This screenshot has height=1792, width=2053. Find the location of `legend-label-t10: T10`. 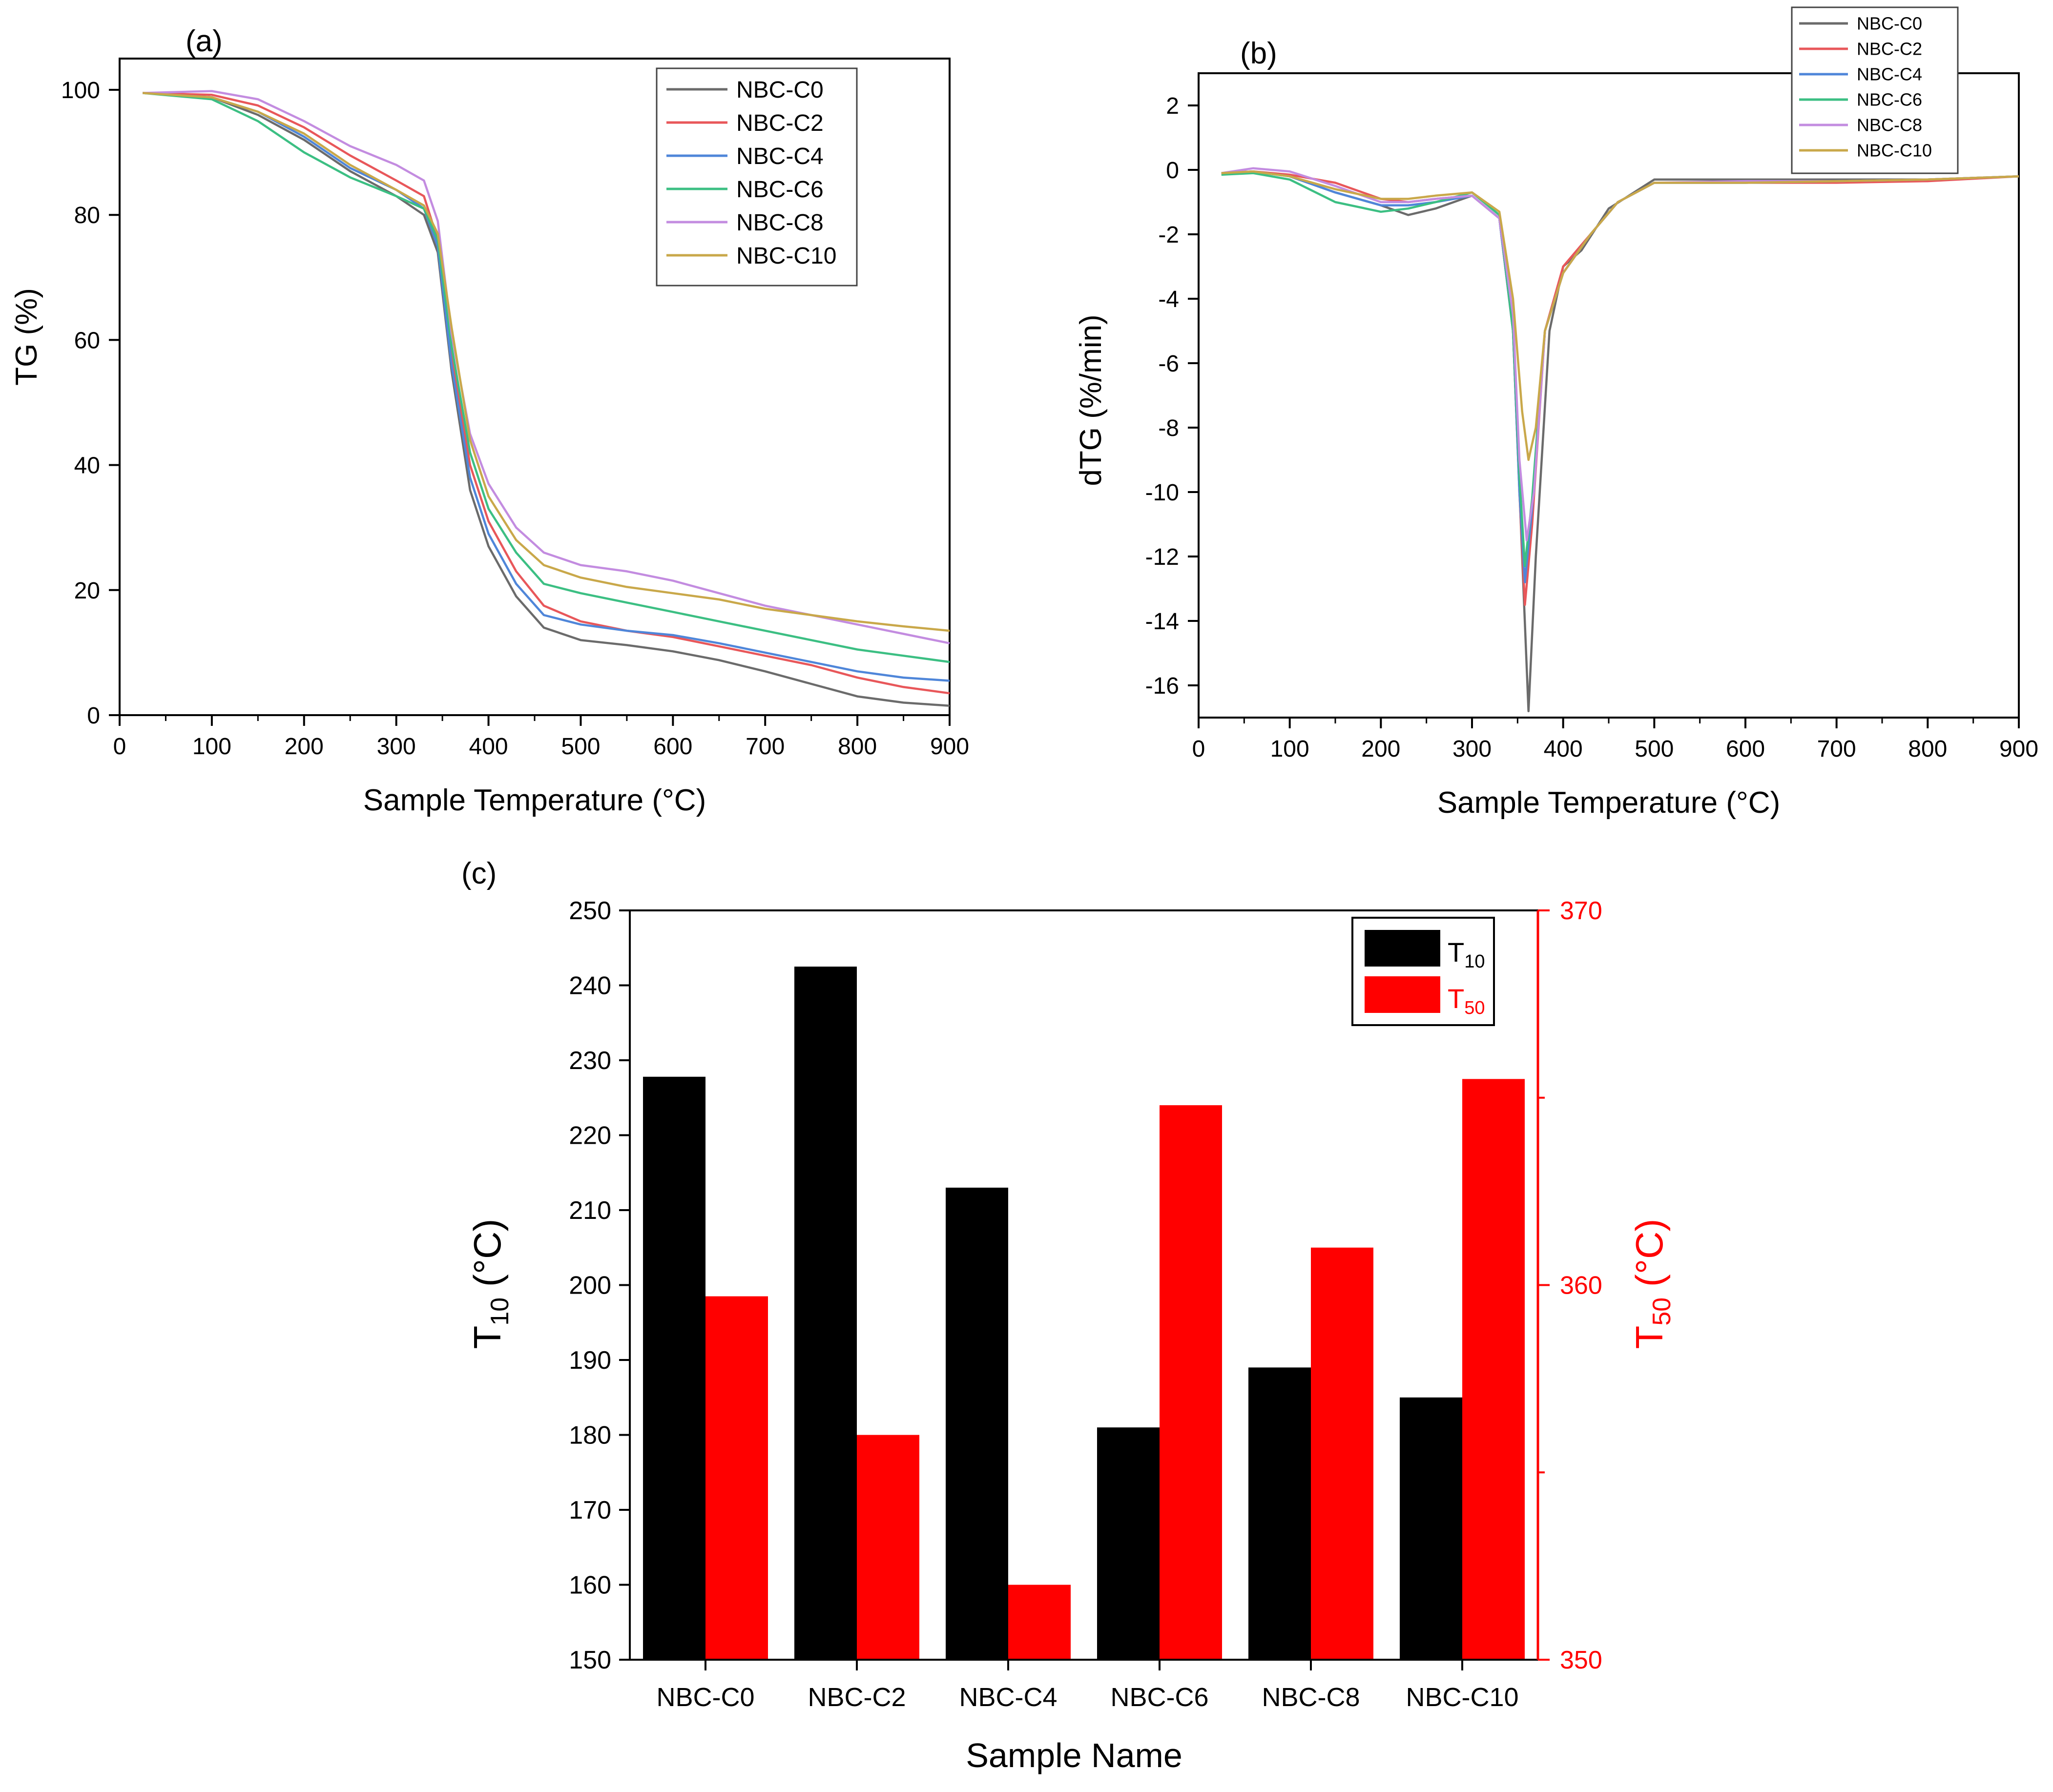

legend-label-t10: T10 is located at coordinates (1466, 954).